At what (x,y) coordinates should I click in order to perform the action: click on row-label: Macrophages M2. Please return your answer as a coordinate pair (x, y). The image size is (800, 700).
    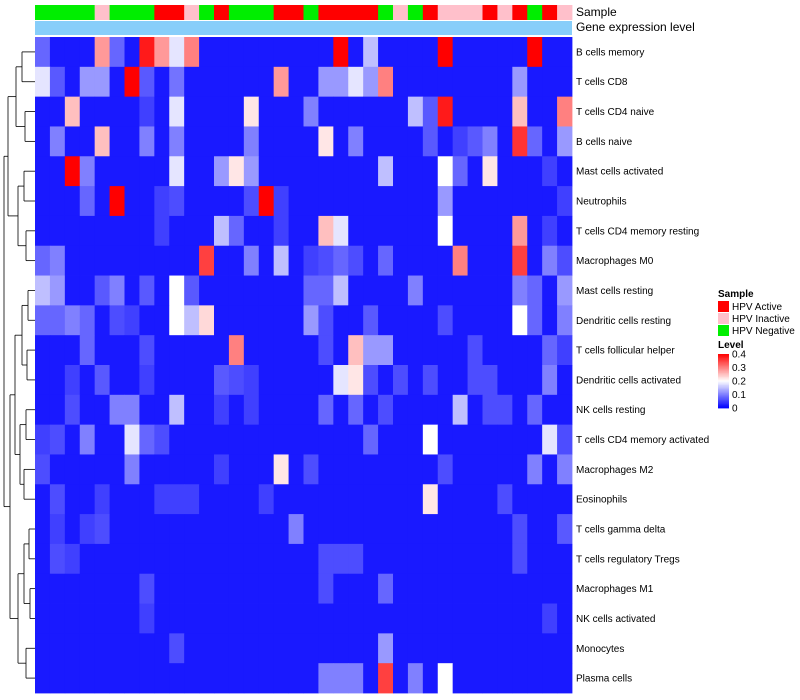
    Looking at the image, I should click on (615, 470).